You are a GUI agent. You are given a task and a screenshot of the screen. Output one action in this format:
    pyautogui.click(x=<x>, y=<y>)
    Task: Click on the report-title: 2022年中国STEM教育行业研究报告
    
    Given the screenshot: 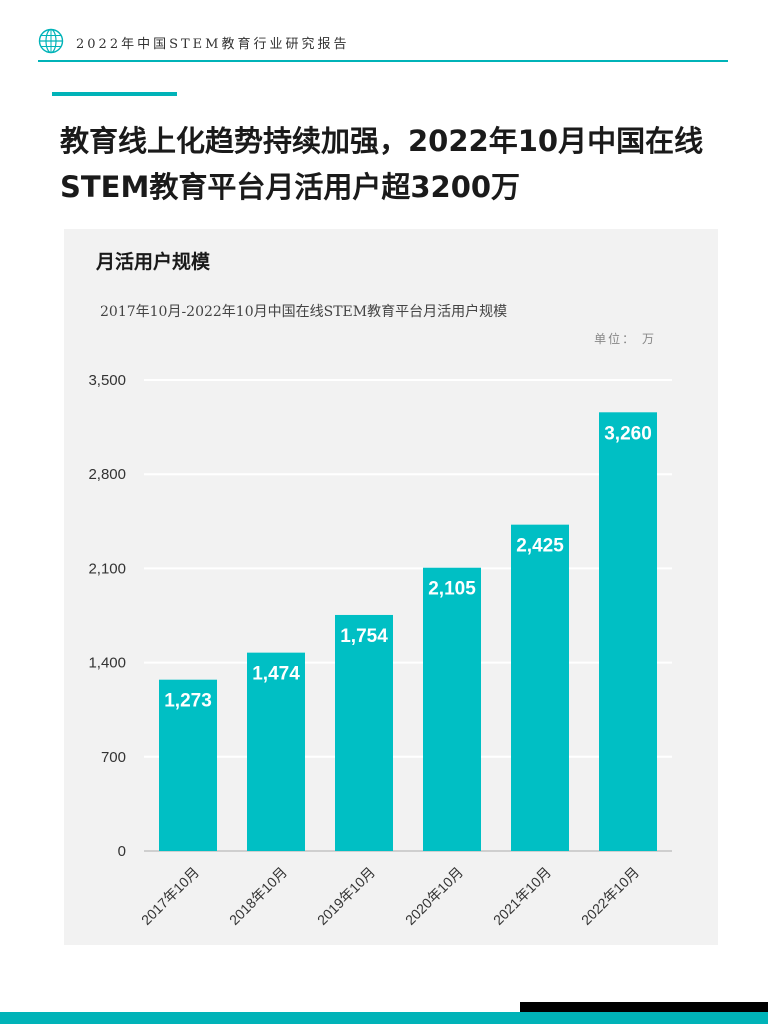 What is the action you would take?
    pyautogui.click(x=213, y=44)
    